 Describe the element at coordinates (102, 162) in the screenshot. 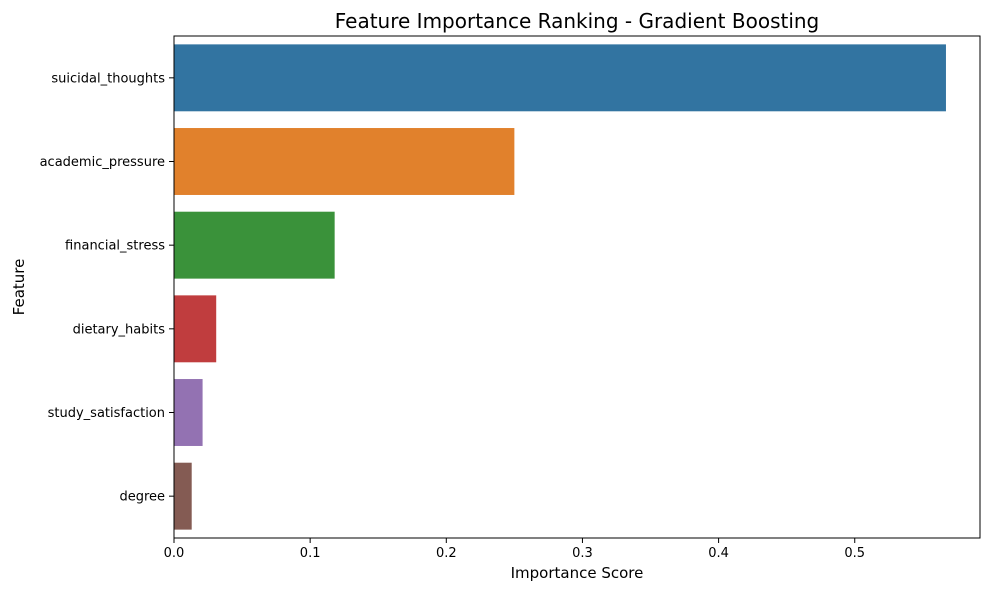

I see `y-tick-label: academic_pressure` at that location.